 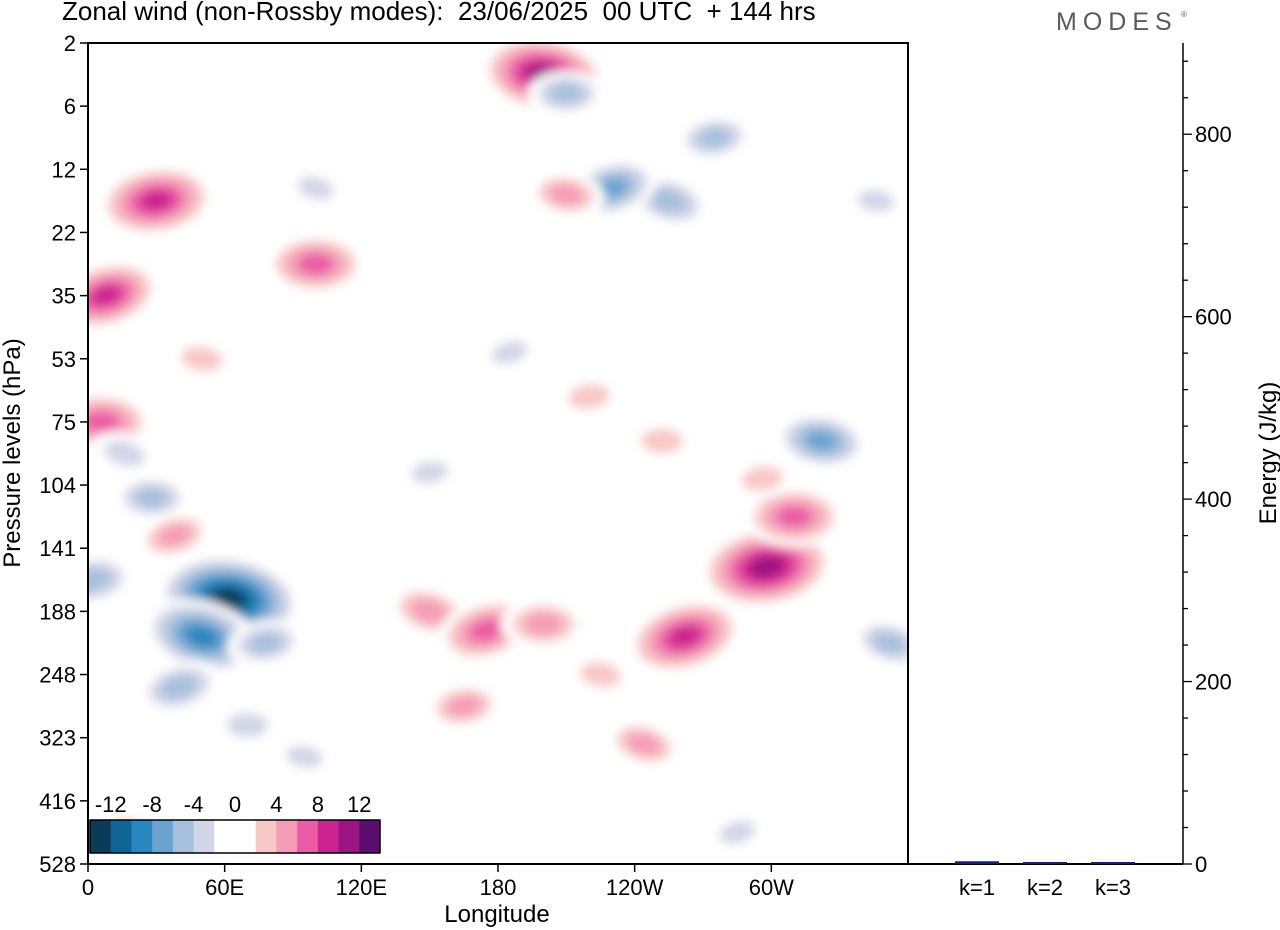 I want to click on colorbar-tick-label: -12, so click(x=111, y=804).